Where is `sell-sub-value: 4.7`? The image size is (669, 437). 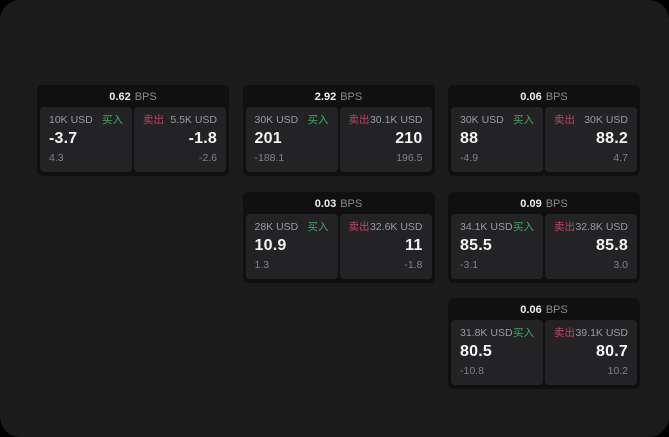 sell-sub-value: 4.7 is located at coordinates (620, 158).